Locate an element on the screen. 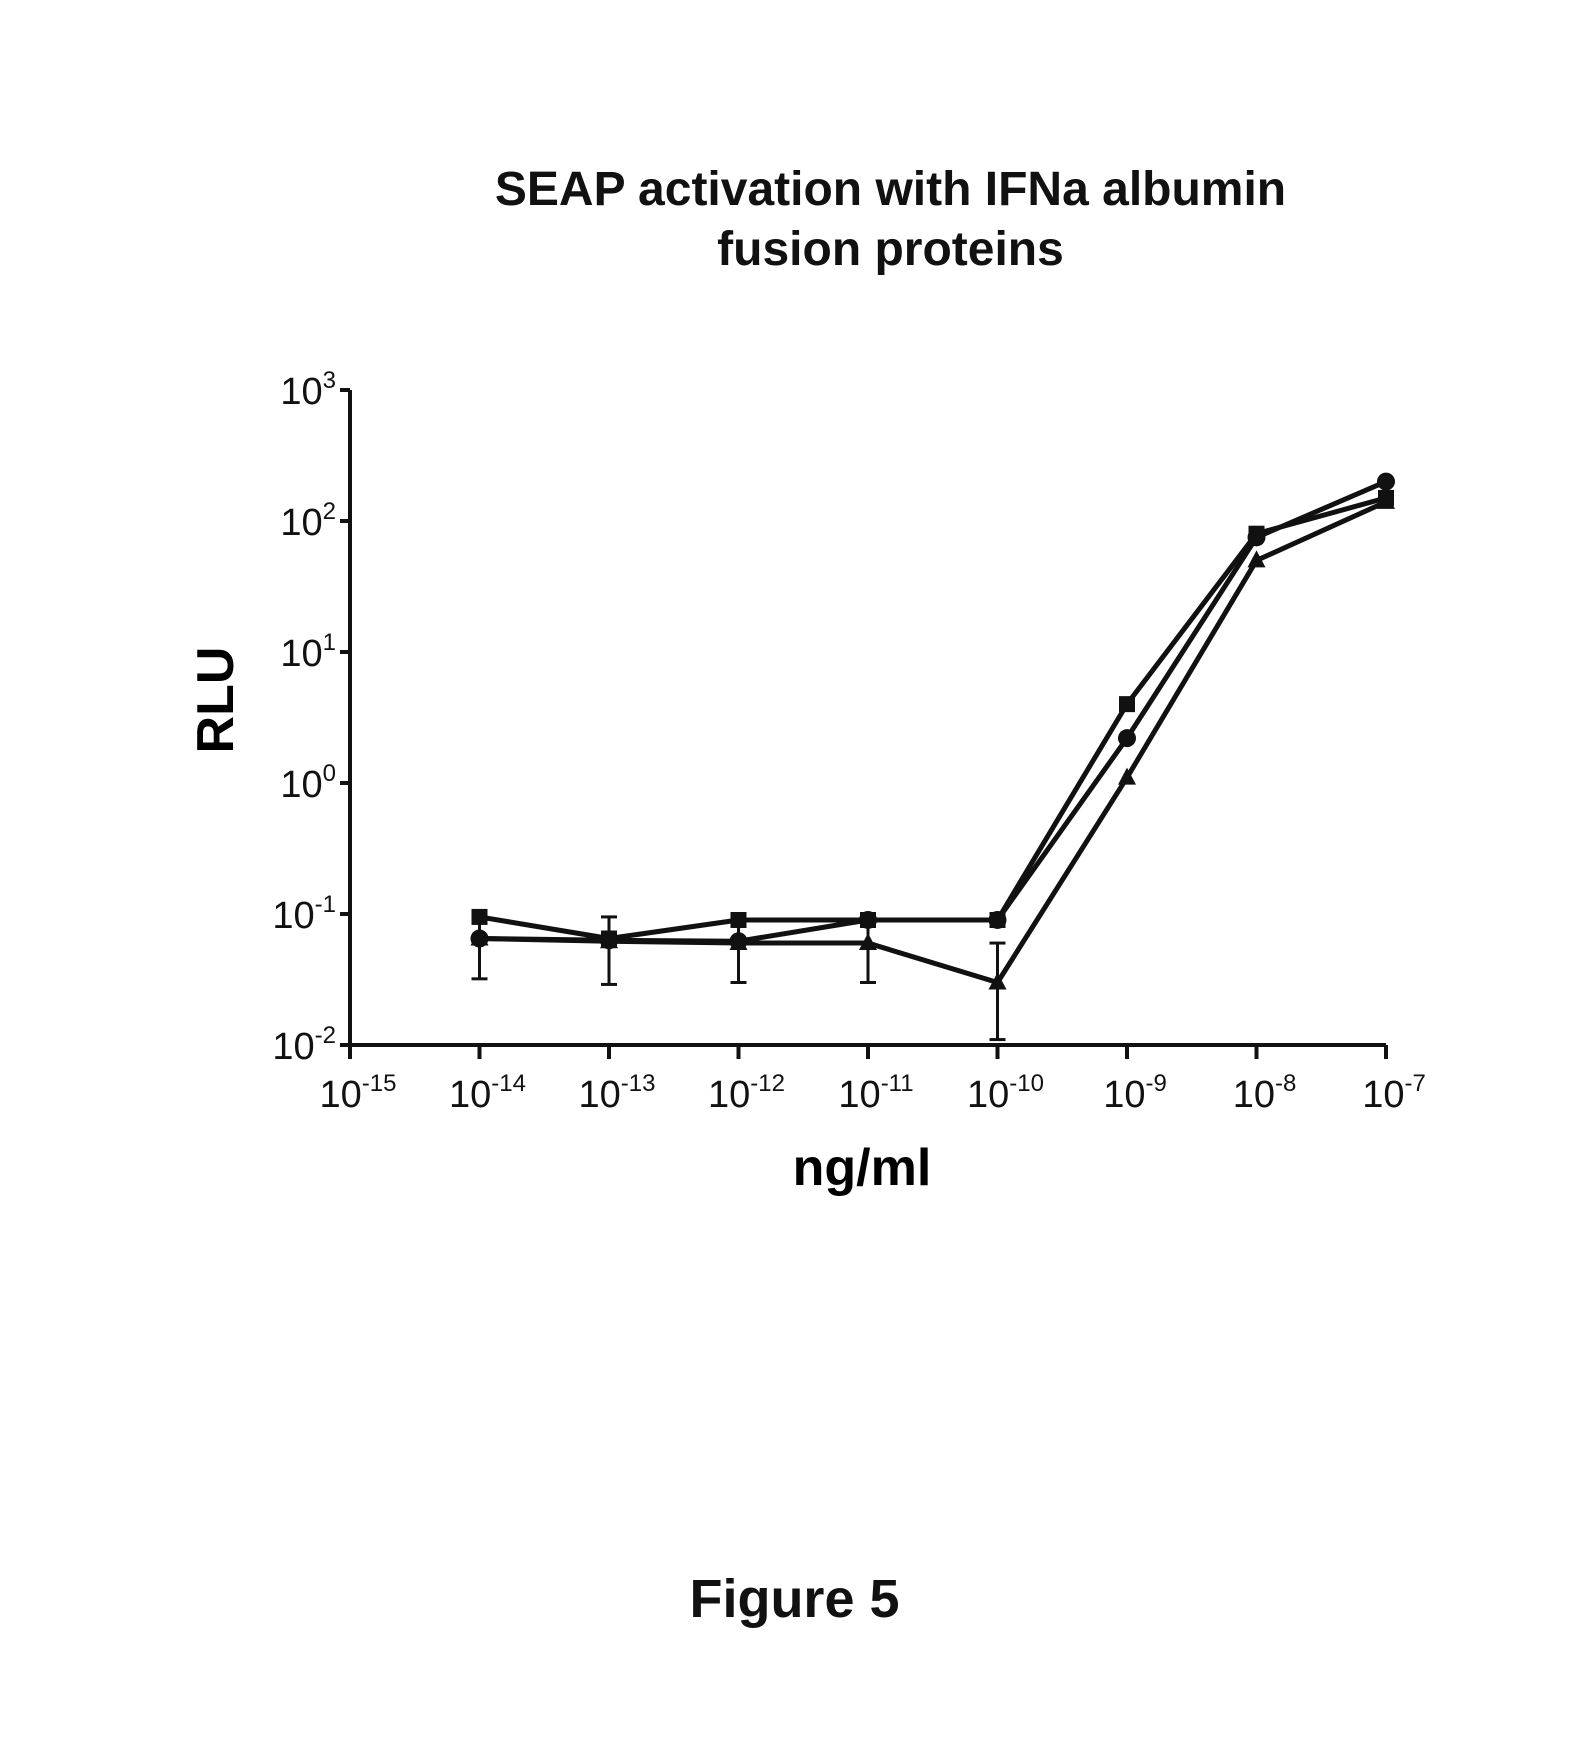  x-tick-label: 10⁻¹¹ is located at coordinates (875, 1093).